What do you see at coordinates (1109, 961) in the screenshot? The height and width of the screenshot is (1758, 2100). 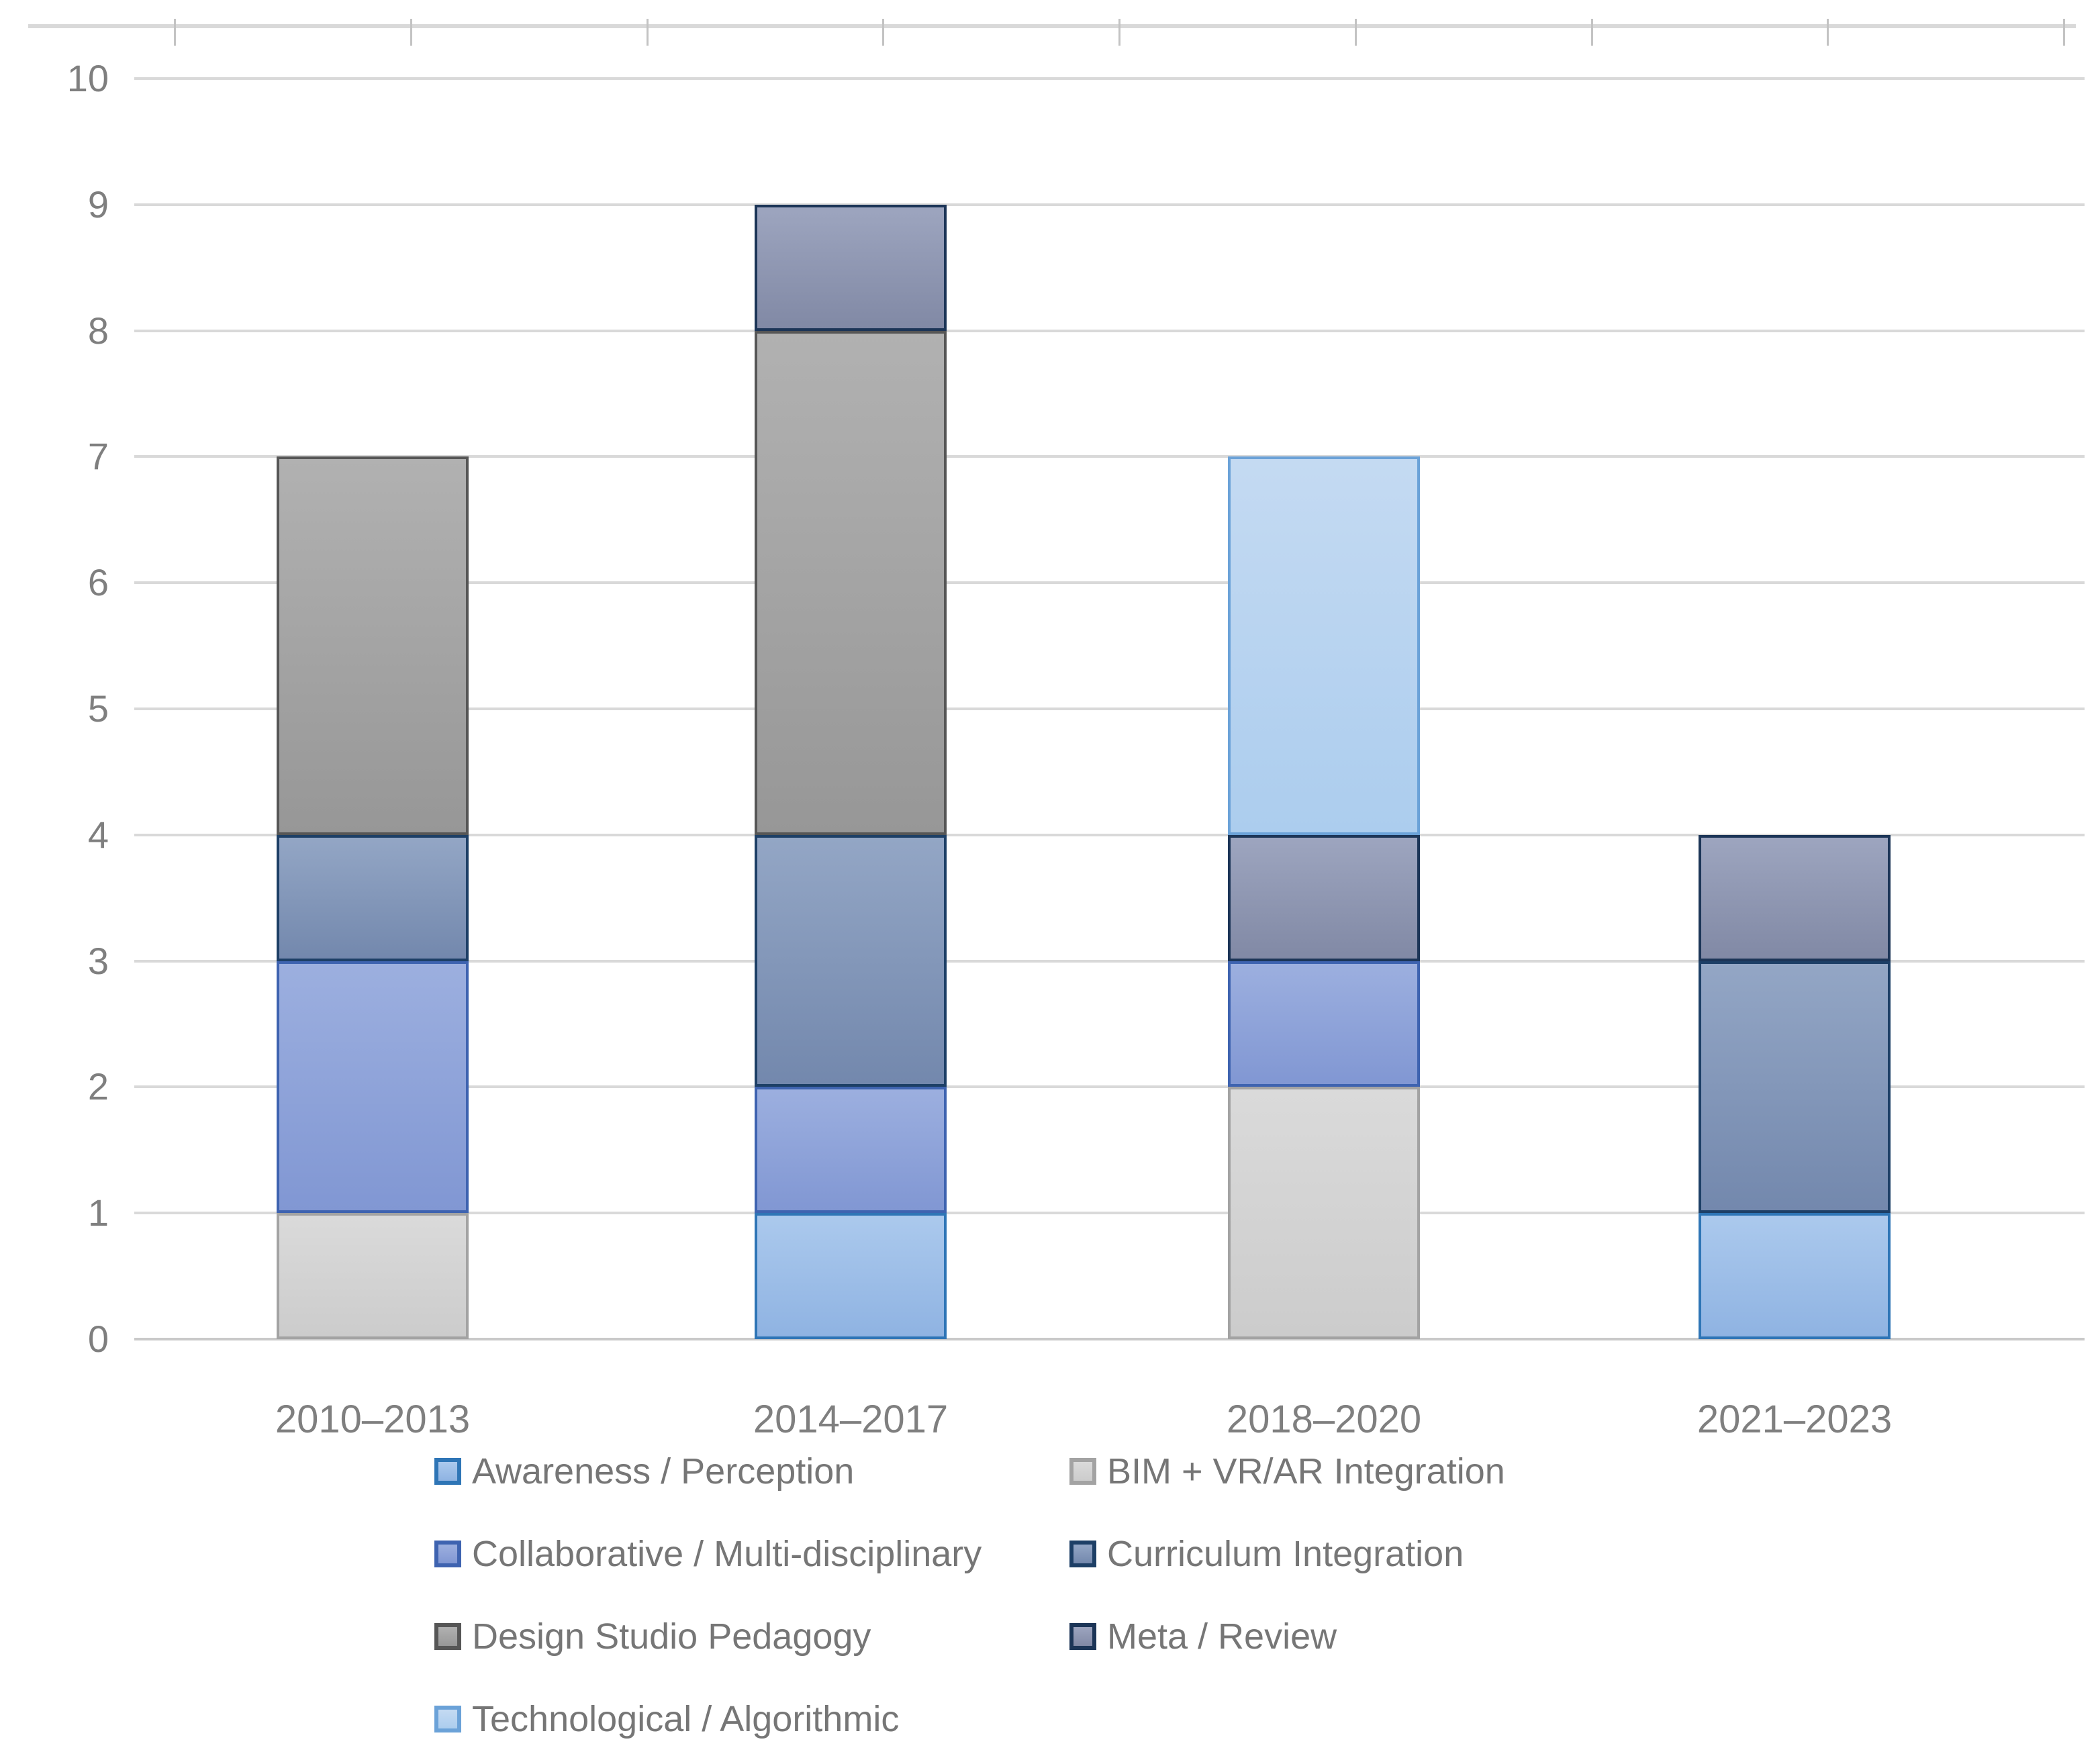 I see `gridline-y3` at bounding box center [1109, 961].